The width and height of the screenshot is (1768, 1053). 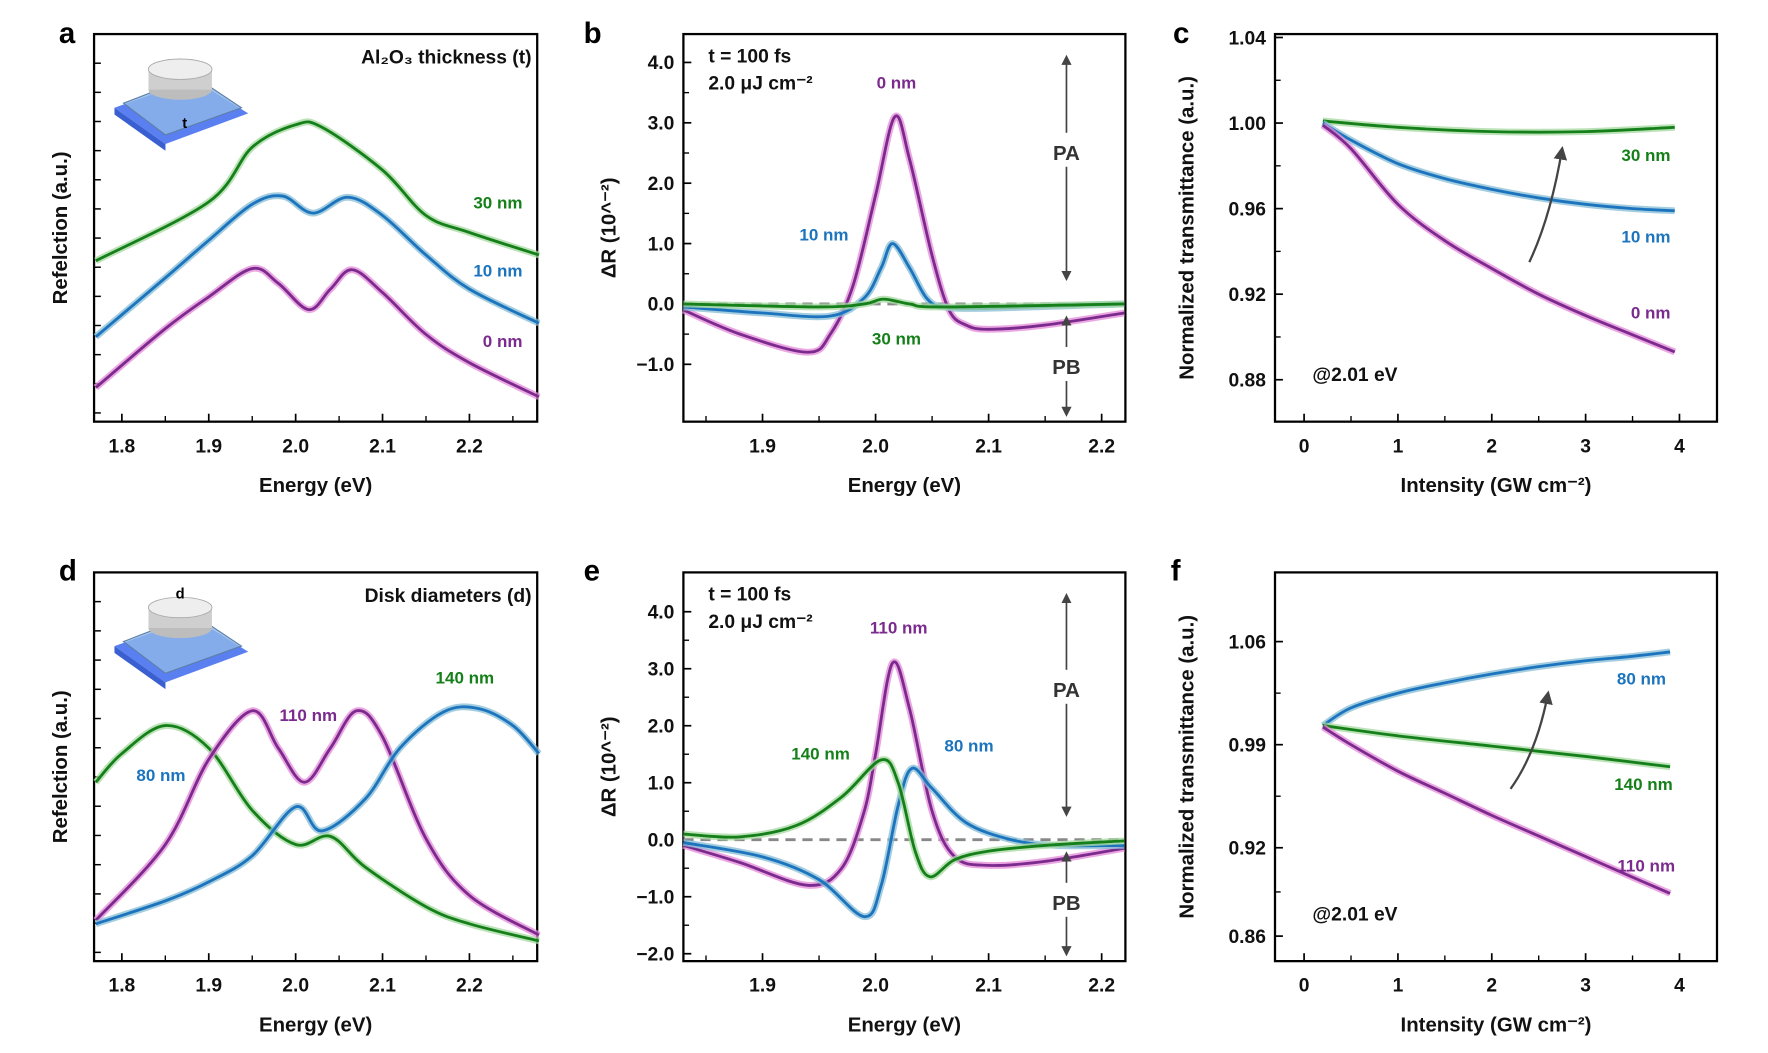 I want to click on disk-top, so click(x=180, y=69).